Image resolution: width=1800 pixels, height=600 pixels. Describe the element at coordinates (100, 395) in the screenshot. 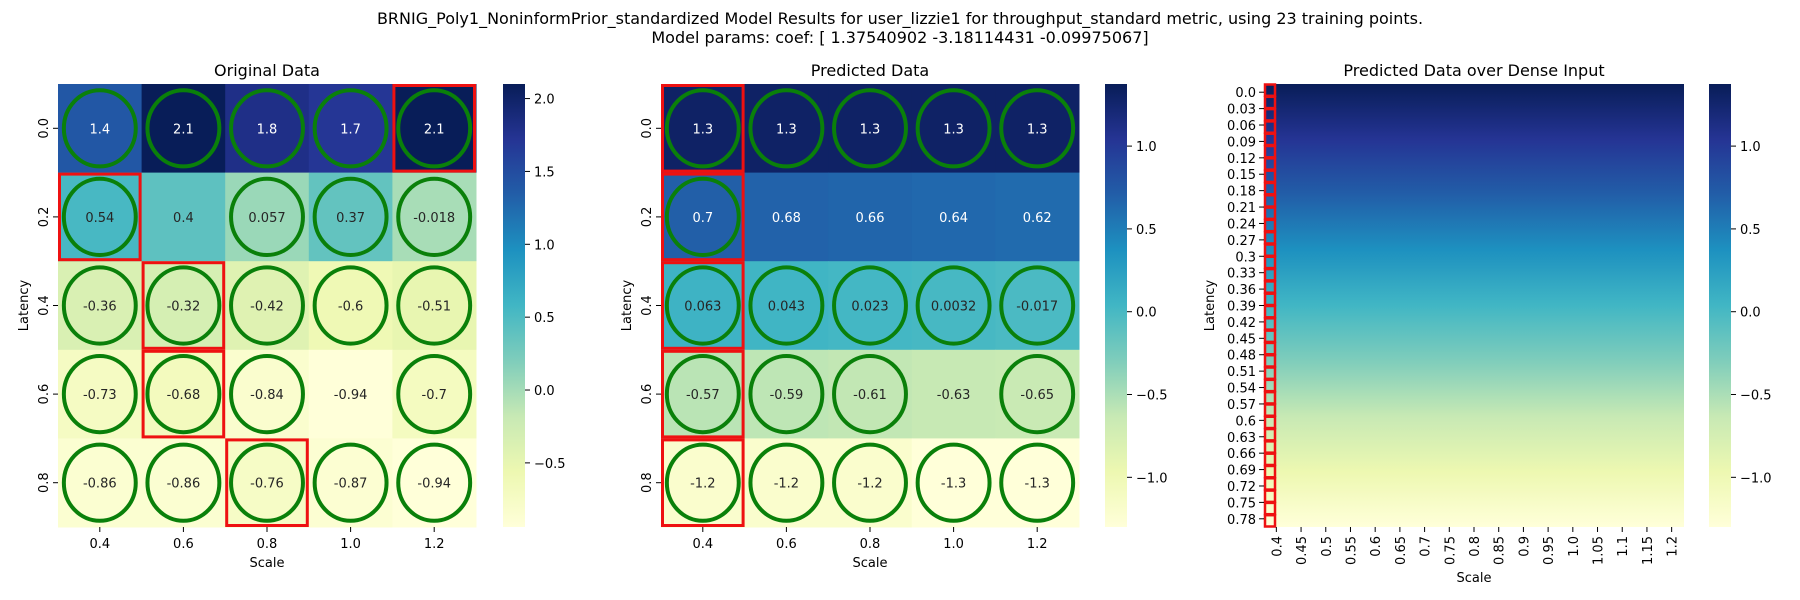

I see `cell-value-label: -0.73` at that location.